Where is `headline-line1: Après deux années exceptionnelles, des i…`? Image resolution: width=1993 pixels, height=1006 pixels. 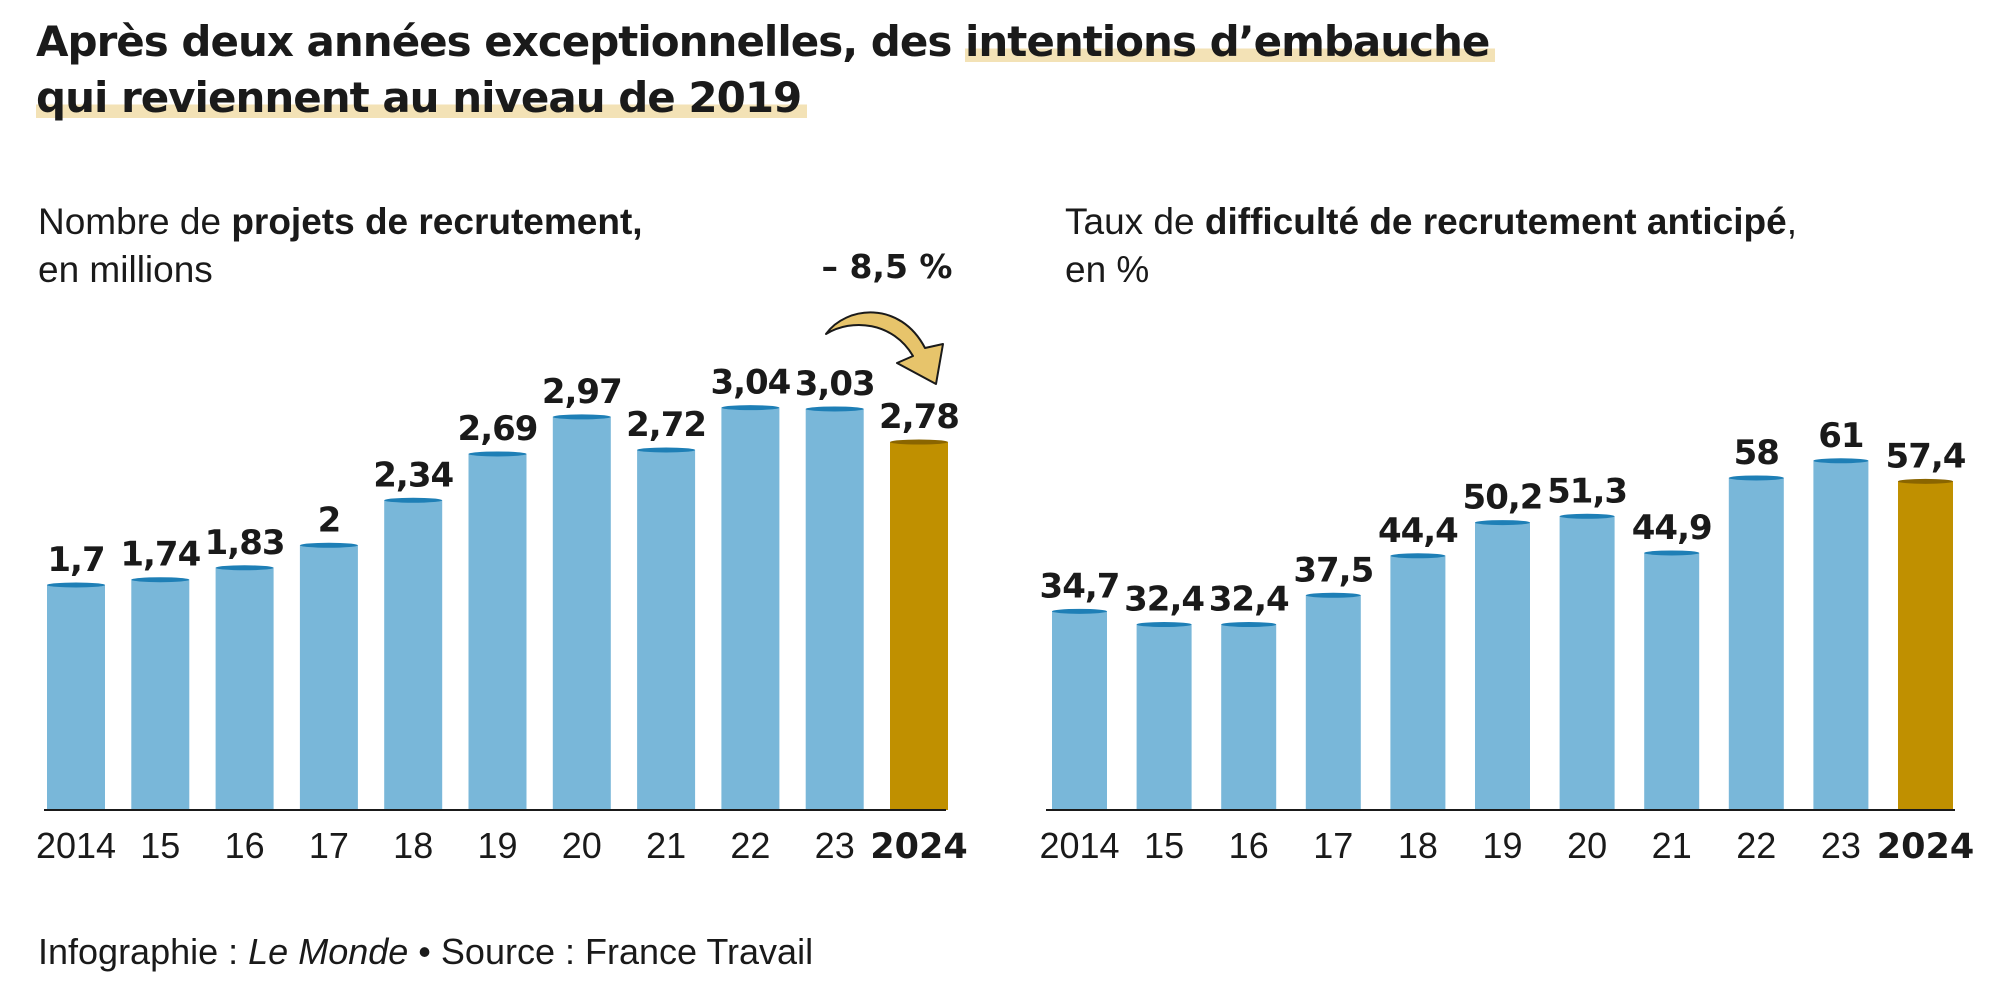 headline-line1: Après deux années exceptionnelles, des i… is located at coordinates (766, 41).